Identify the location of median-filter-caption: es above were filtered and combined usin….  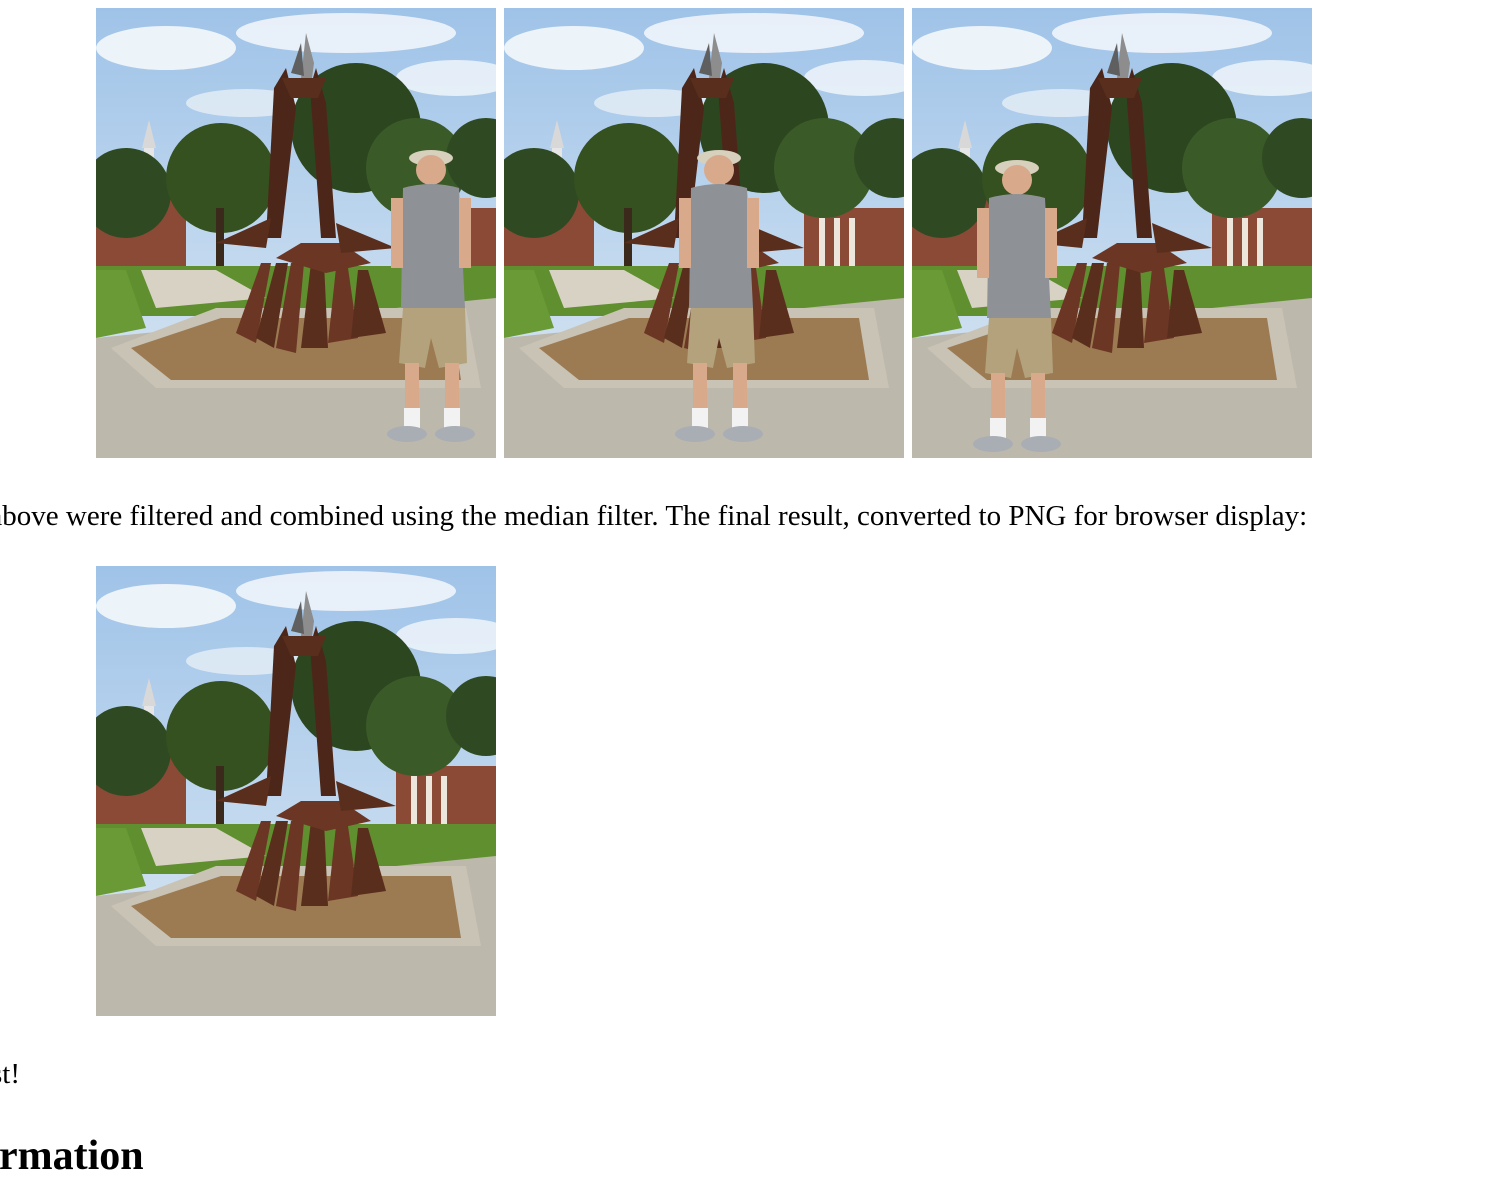
(654, 516).